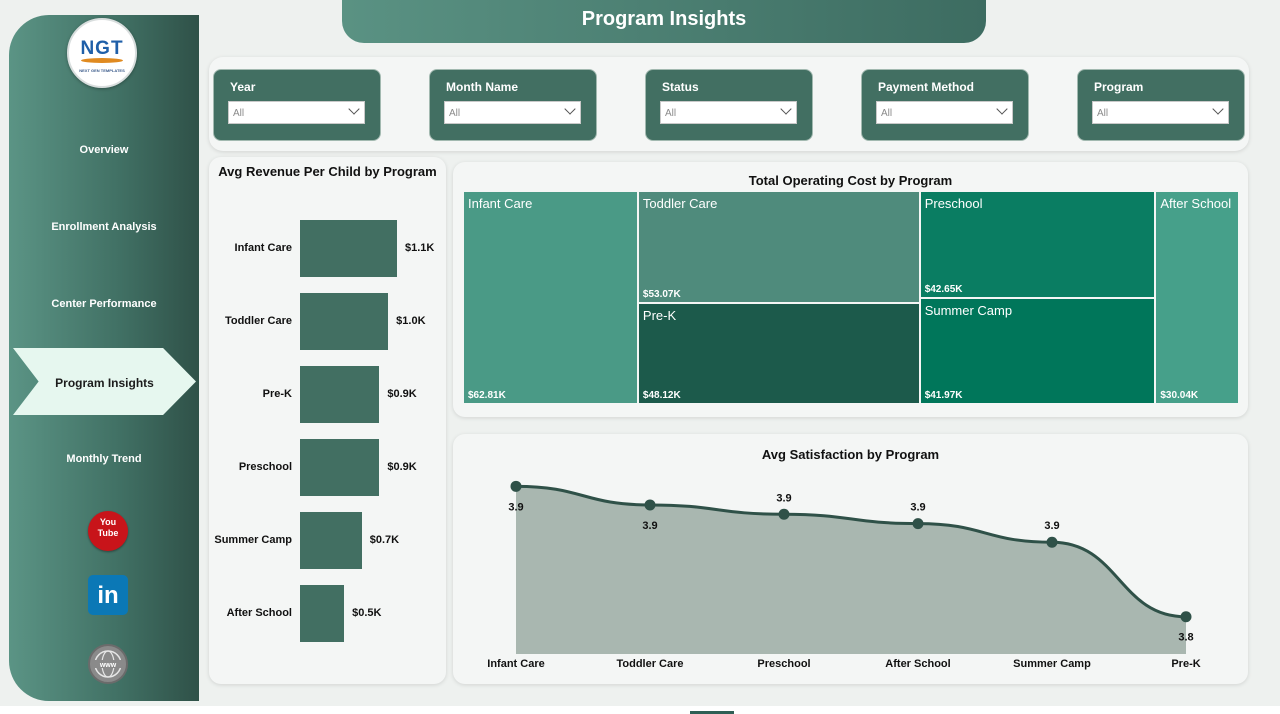 The image size is (1280, 714). I want to click on tile-value: $53.07K, so click(661, 294).